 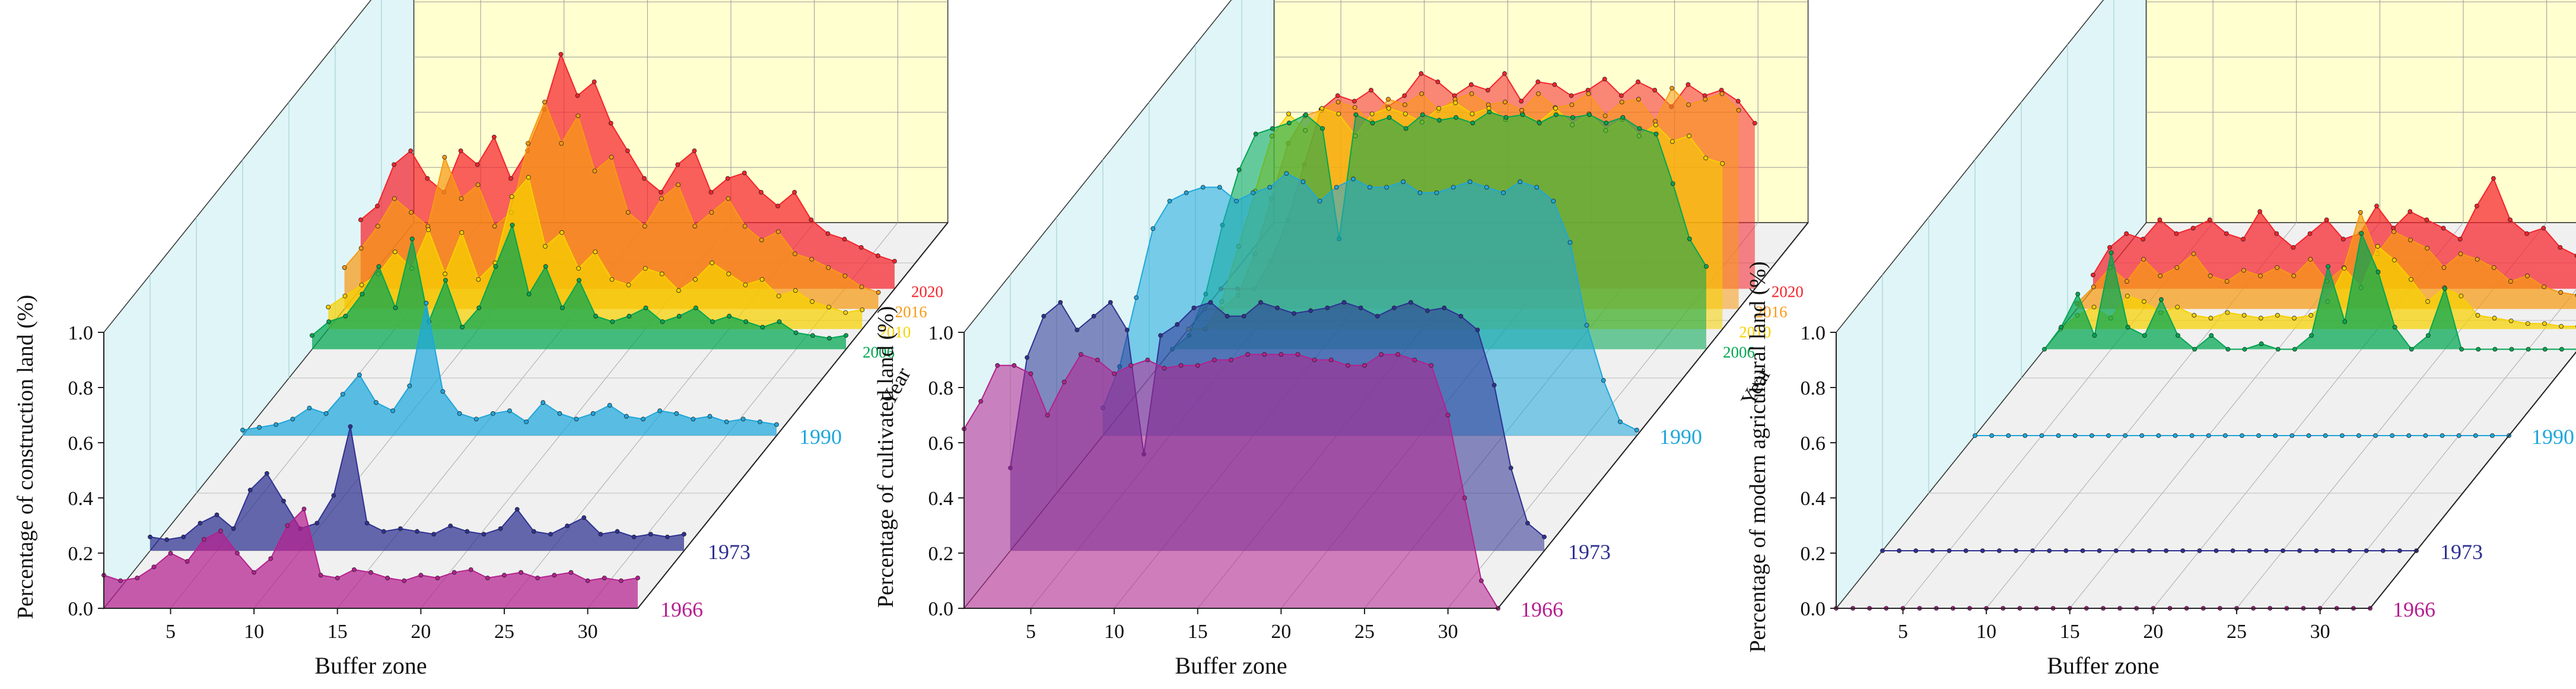 What do you see at coordinates (2103, 665) in the screenshot?
I see `x-axis-title: Buffer zone` at bounding box center [2103, 665].